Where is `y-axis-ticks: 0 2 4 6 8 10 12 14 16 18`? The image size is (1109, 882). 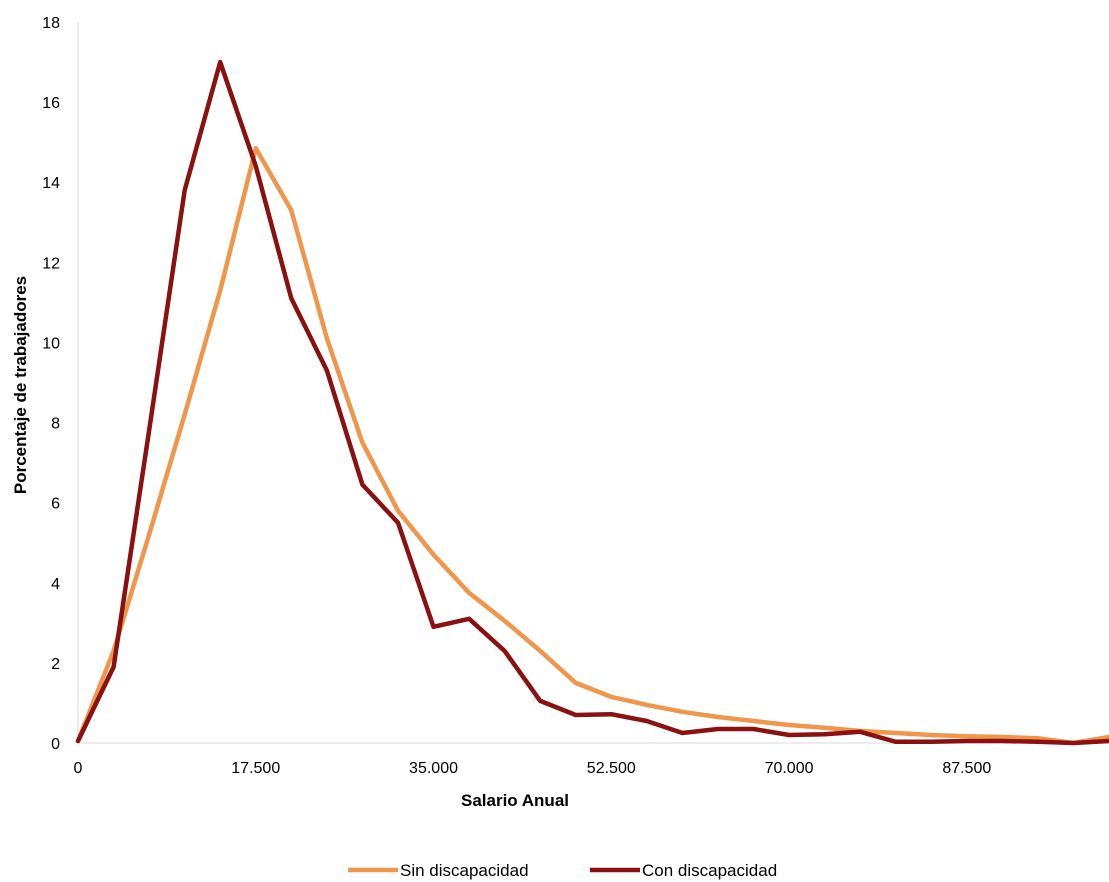 y-axis-ticks: 0 2 4 6 8 10 12 14 16 18 is located at coordinates (51, 384).